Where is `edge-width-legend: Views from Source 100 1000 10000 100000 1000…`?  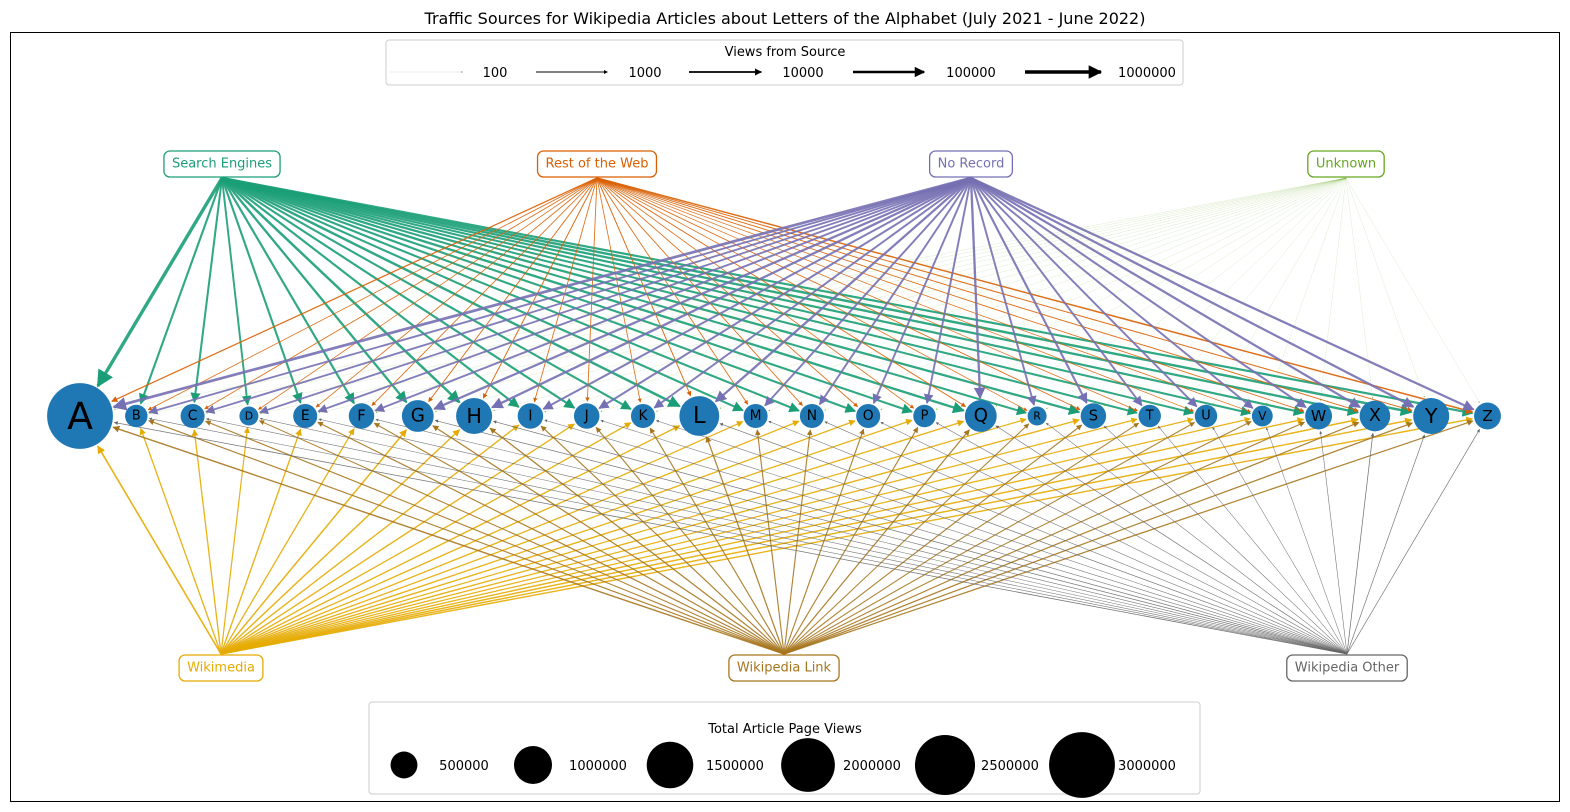 edge-width-legend: Views from Source 100 1000 10000 100000 1000… is located at coordinates (784, 62).